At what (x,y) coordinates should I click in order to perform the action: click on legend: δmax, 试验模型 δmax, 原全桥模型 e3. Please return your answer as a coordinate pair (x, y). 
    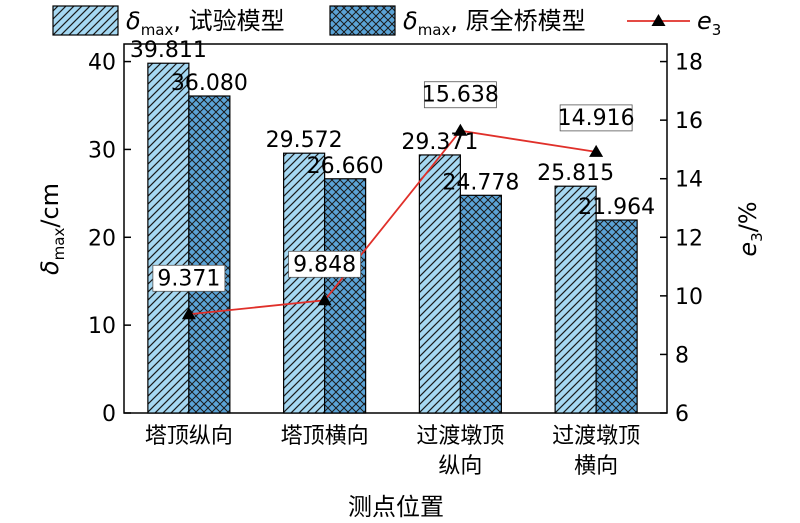
    Looking at the image, I should click on (386, 22).